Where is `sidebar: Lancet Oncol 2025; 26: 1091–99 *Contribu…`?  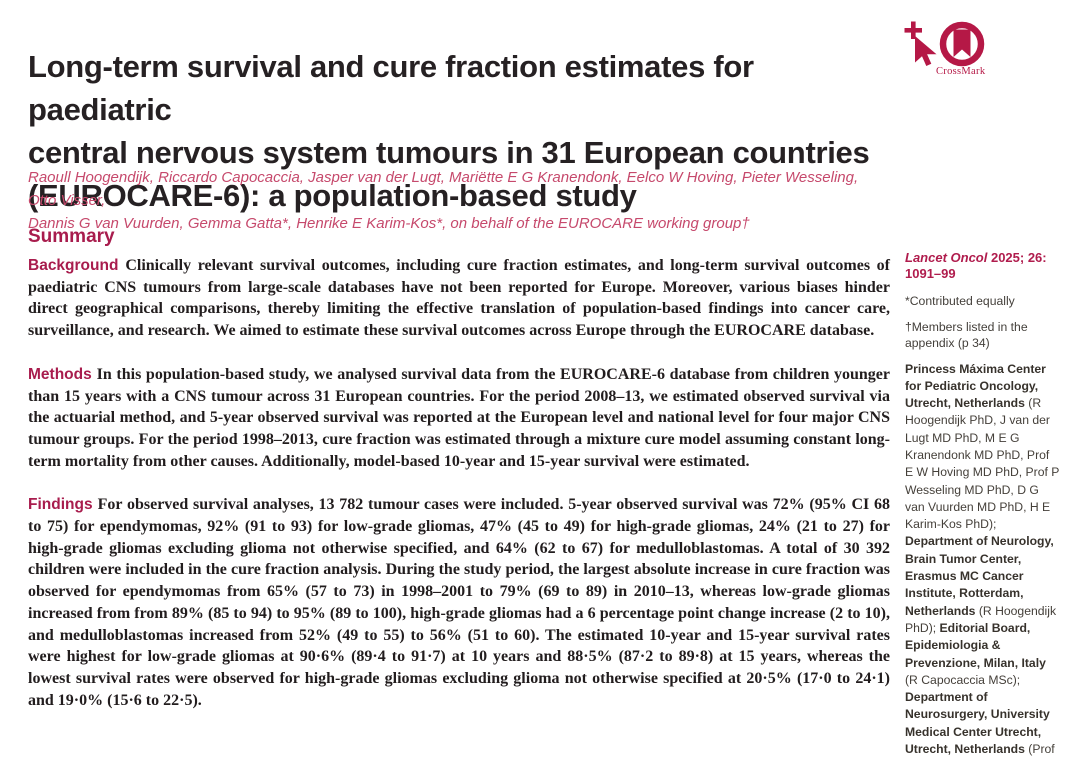 sidebar: Lancet Oncol 2025; 26: 1091–99 *Contribu… is located at coordinates (982, 503).